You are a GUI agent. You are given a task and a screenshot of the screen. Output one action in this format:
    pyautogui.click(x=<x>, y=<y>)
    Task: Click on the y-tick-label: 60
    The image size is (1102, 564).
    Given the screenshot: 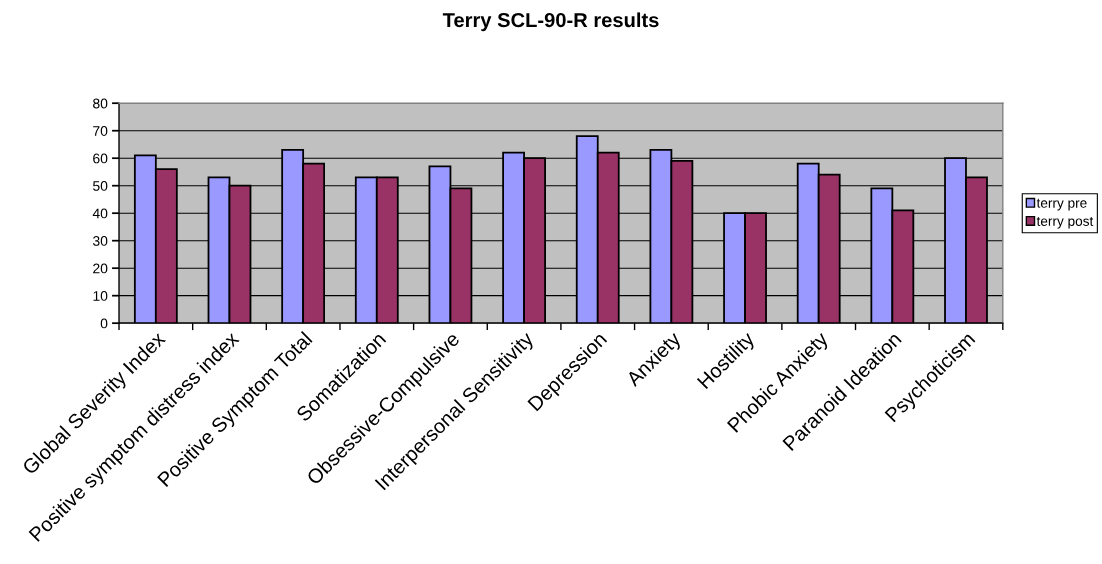 What is the action you would take?
    pyautogui.click(x=100, y=158)
    